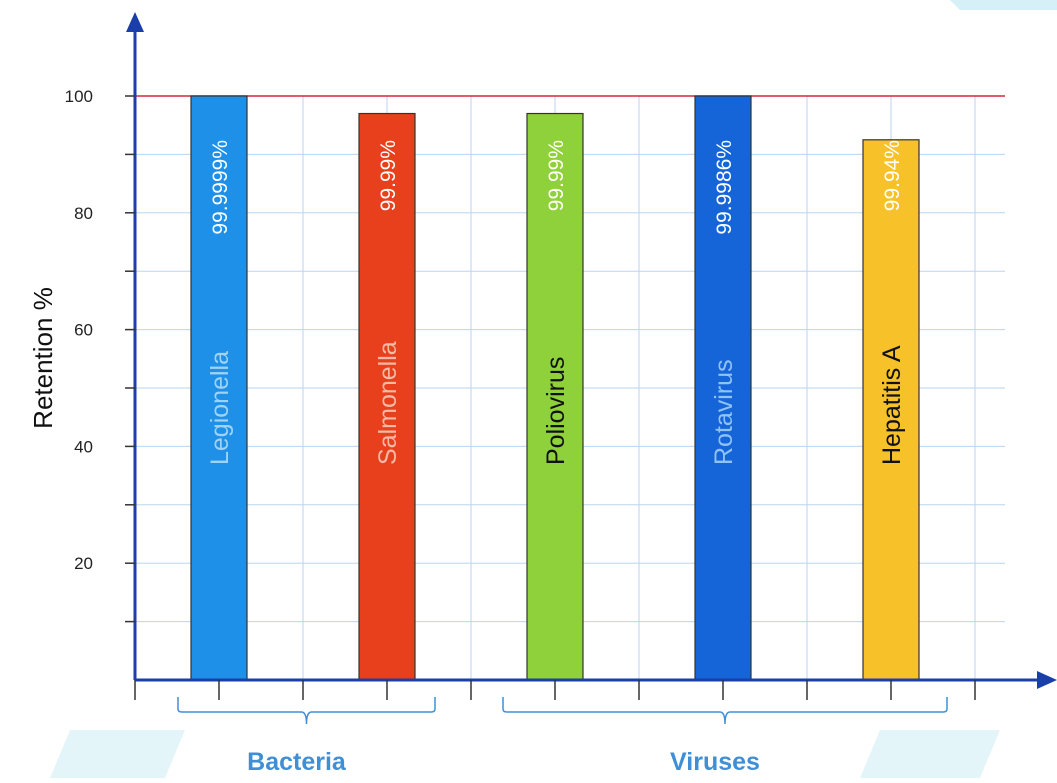  Describe the element at coordinates (83, 563) in the screenshot. I see `y-tick-label: 20` at that location.